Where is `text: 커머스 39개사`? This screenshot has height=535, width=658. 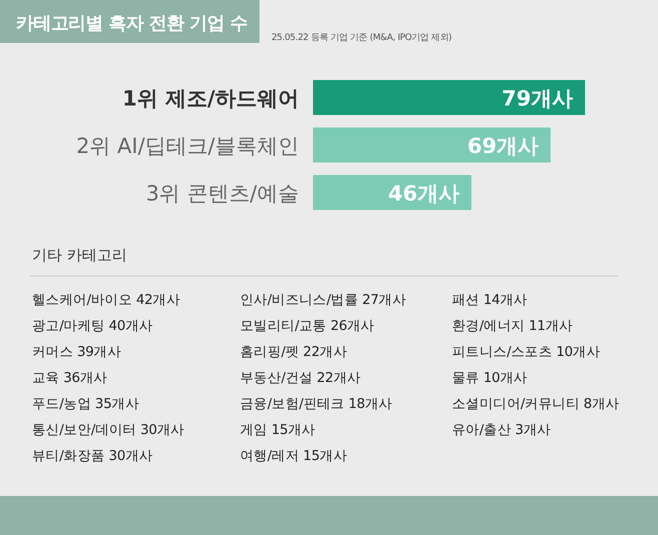 text: 커머스 39개사 is located at coordinates (77, 352).